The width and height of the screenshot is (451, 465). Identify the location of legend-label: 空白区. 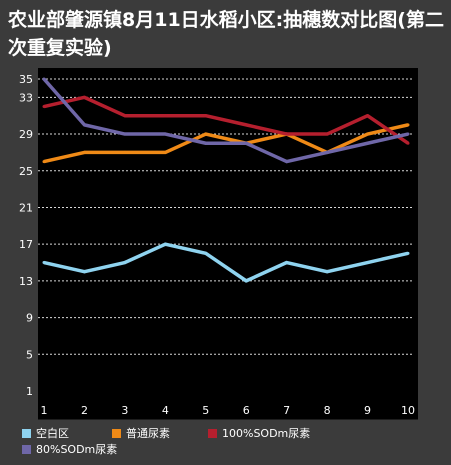
(52, 433).